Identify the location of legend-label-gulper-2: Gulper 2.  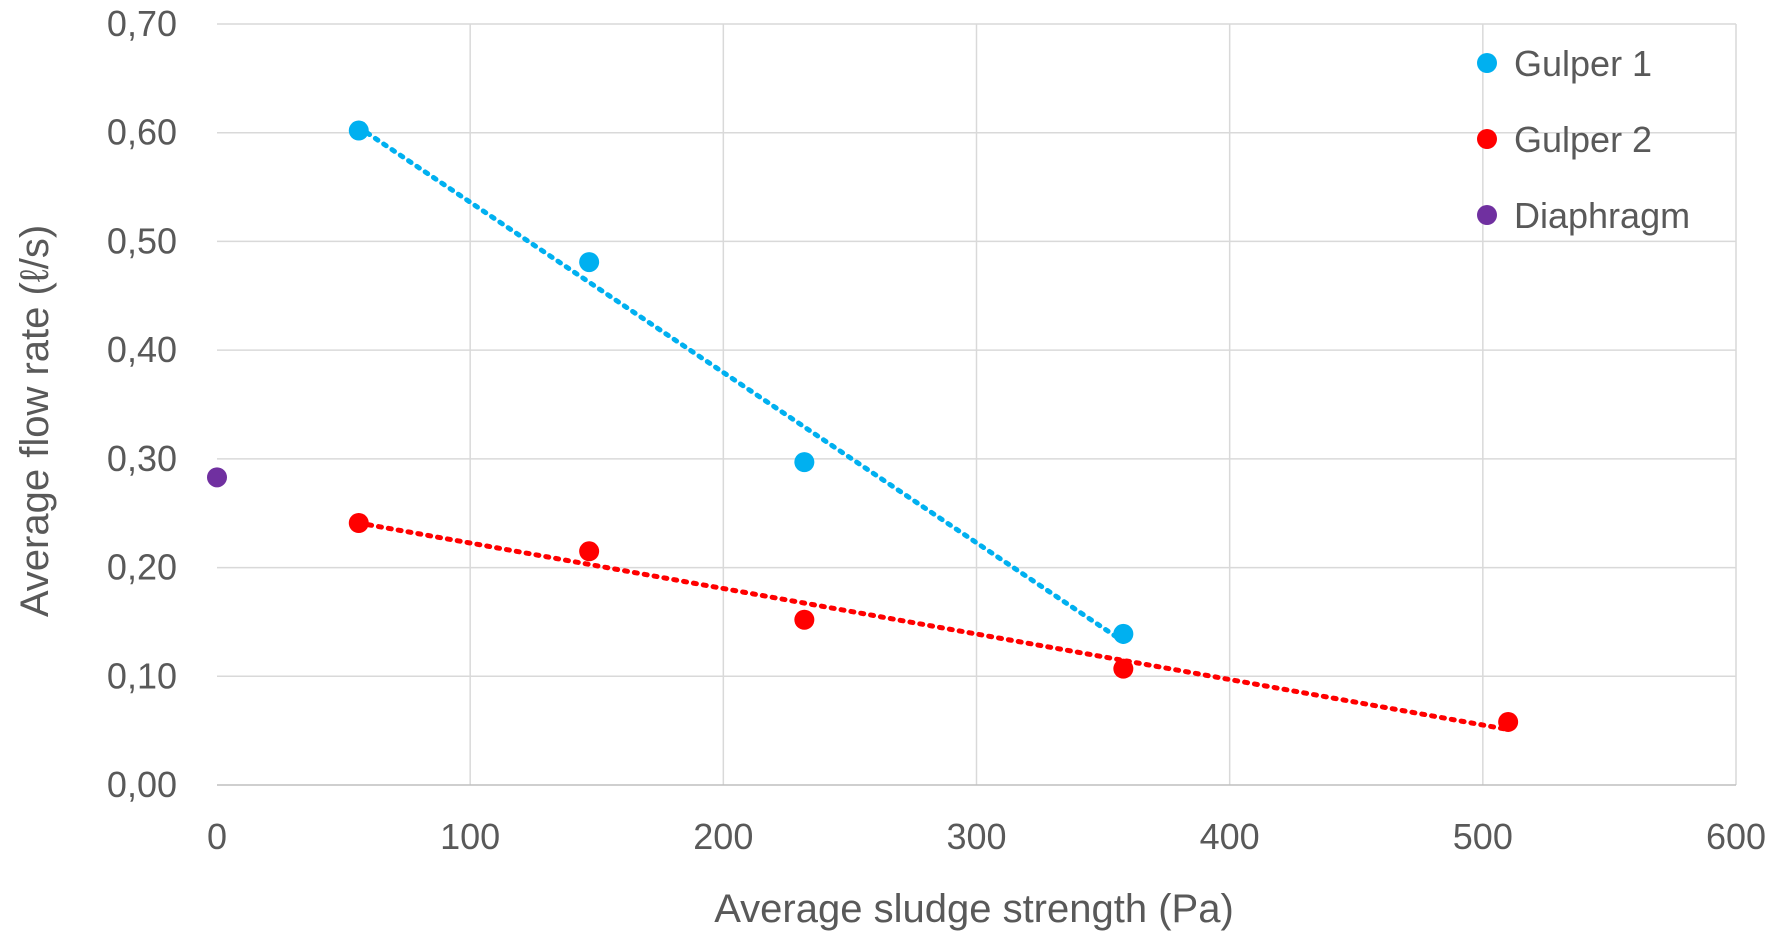
(1583, 139).